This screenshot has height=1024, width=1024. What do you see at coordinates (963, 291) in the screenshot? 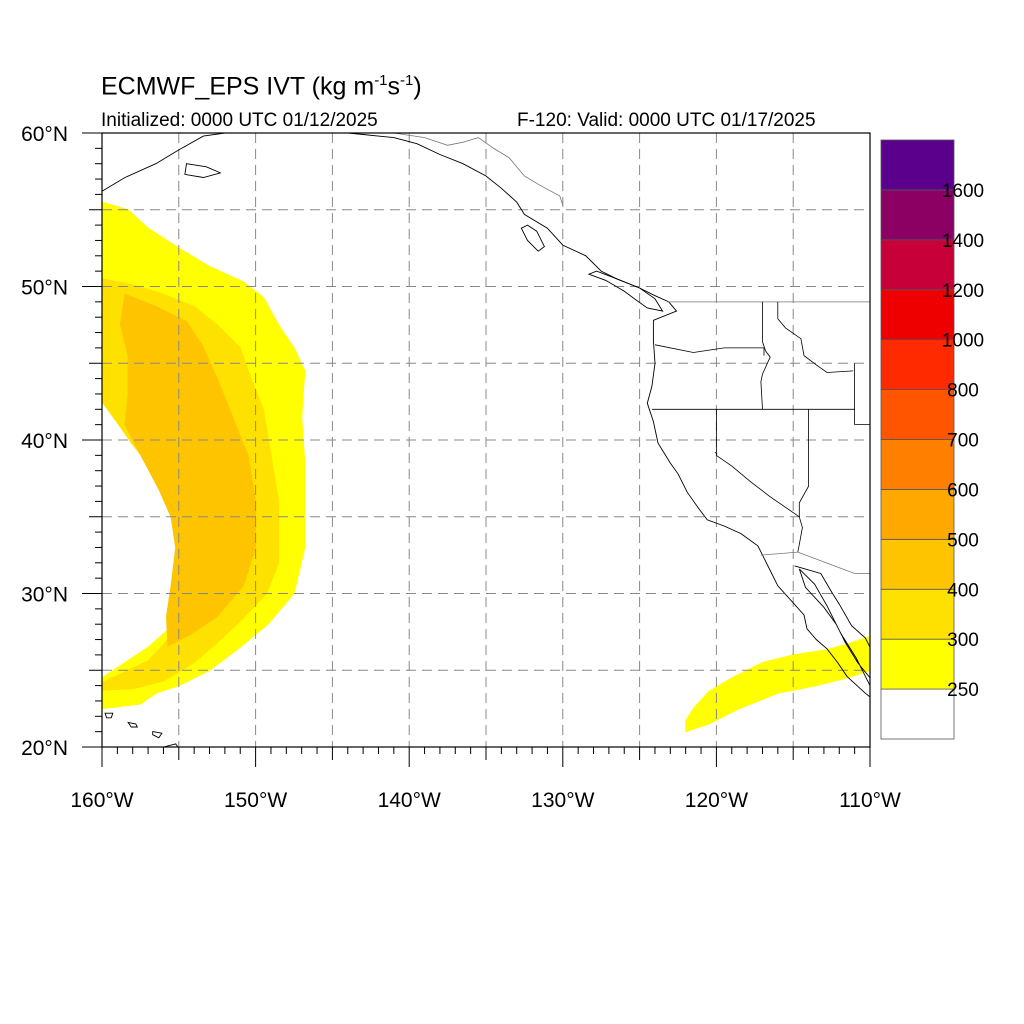
I see `colorbar-label: 1200` at bounding box center [963, 291].